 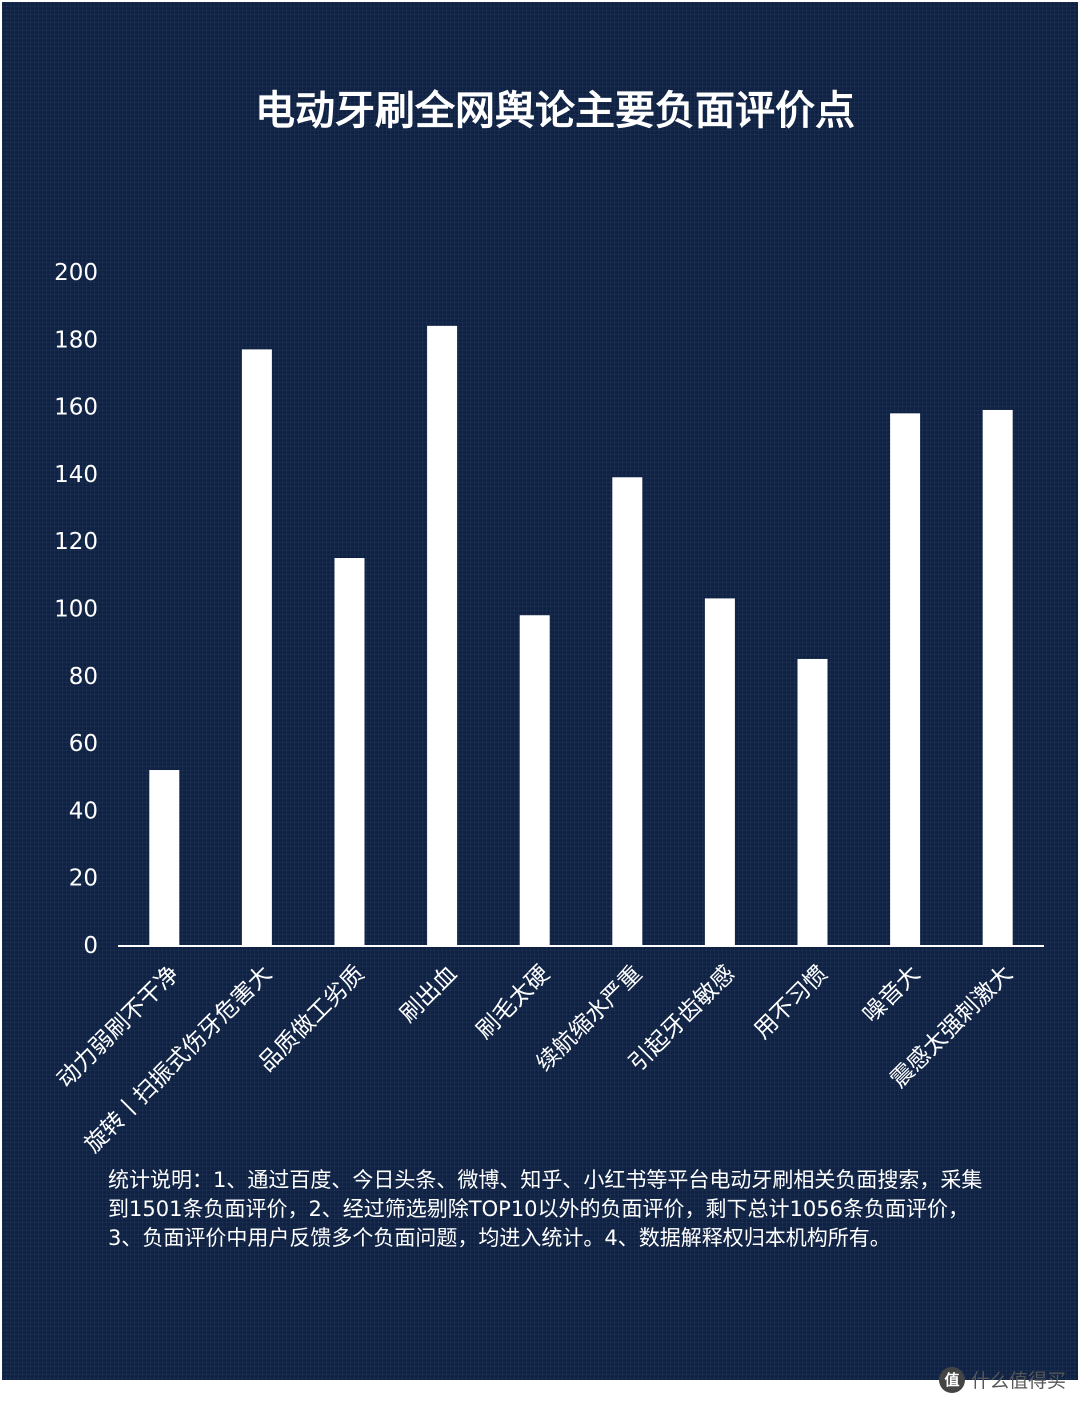 What do you see at coordinates (90, 946) in the screenshot?
I see `y-tick-label: 0` at bounding box center [90, 946].